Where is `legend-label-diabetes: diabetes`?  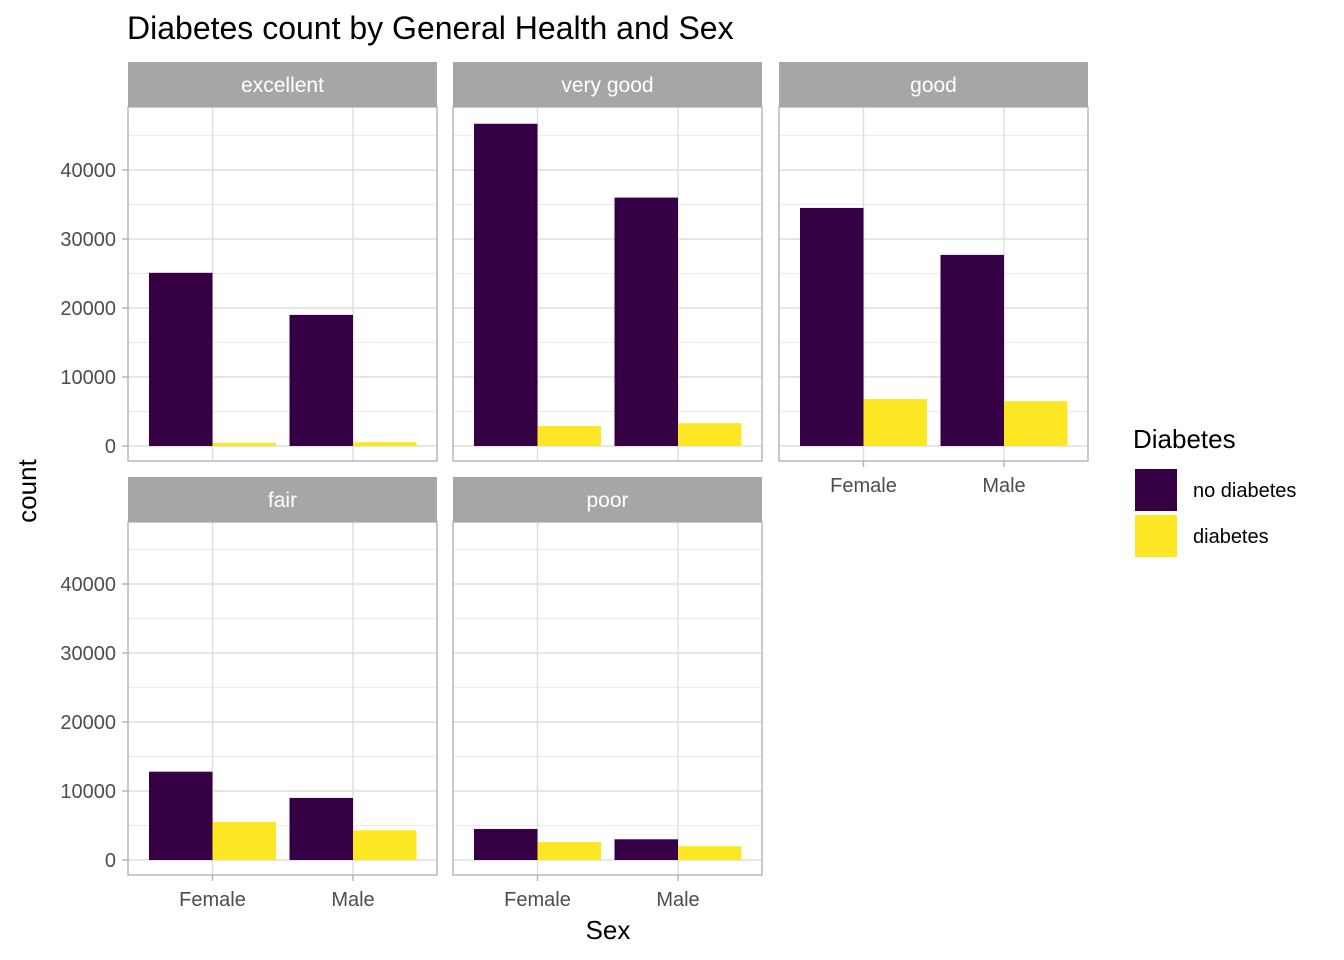
legend-label-diabetes: diabetes is located at coordinates (1231, 537).